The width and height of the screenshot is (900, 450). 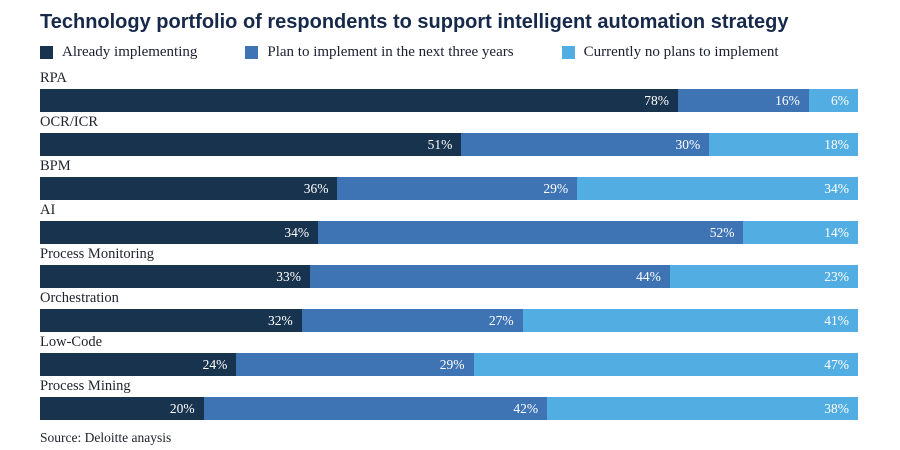 I want to click on category-label: OCR/ICR, so click(x=69, y=122).